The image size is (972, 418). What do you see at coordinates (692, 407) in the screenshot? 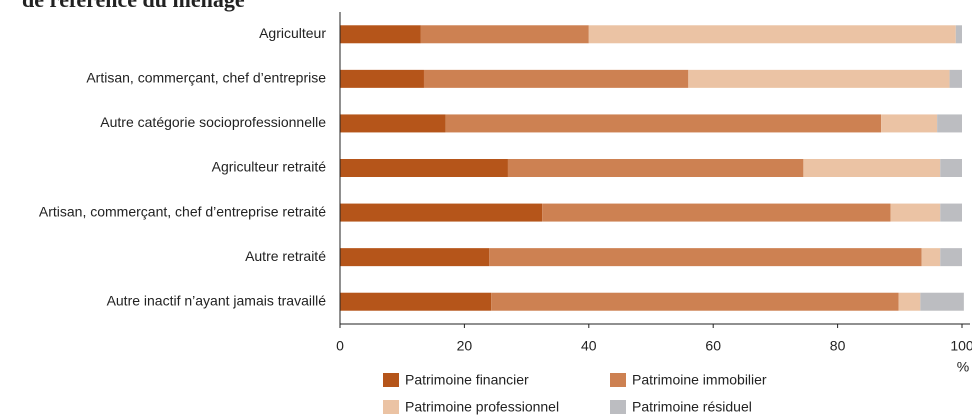
I see `legend-label: Patrimoine résiduel` at bounding box center [692, 407].